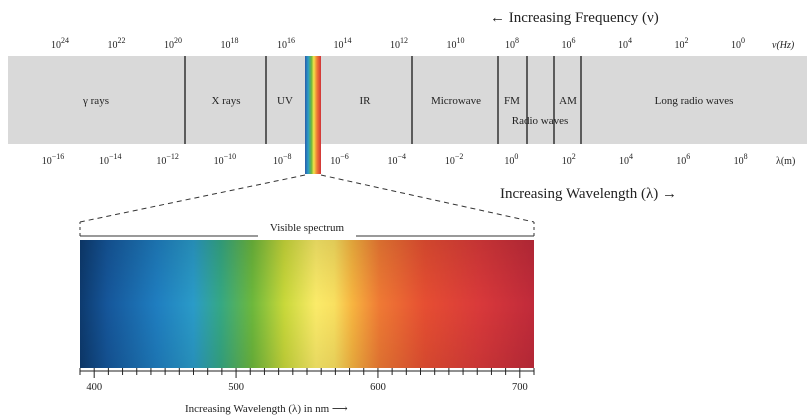  I want to click on wavelength-unit: λ(m), so click(785, 161).